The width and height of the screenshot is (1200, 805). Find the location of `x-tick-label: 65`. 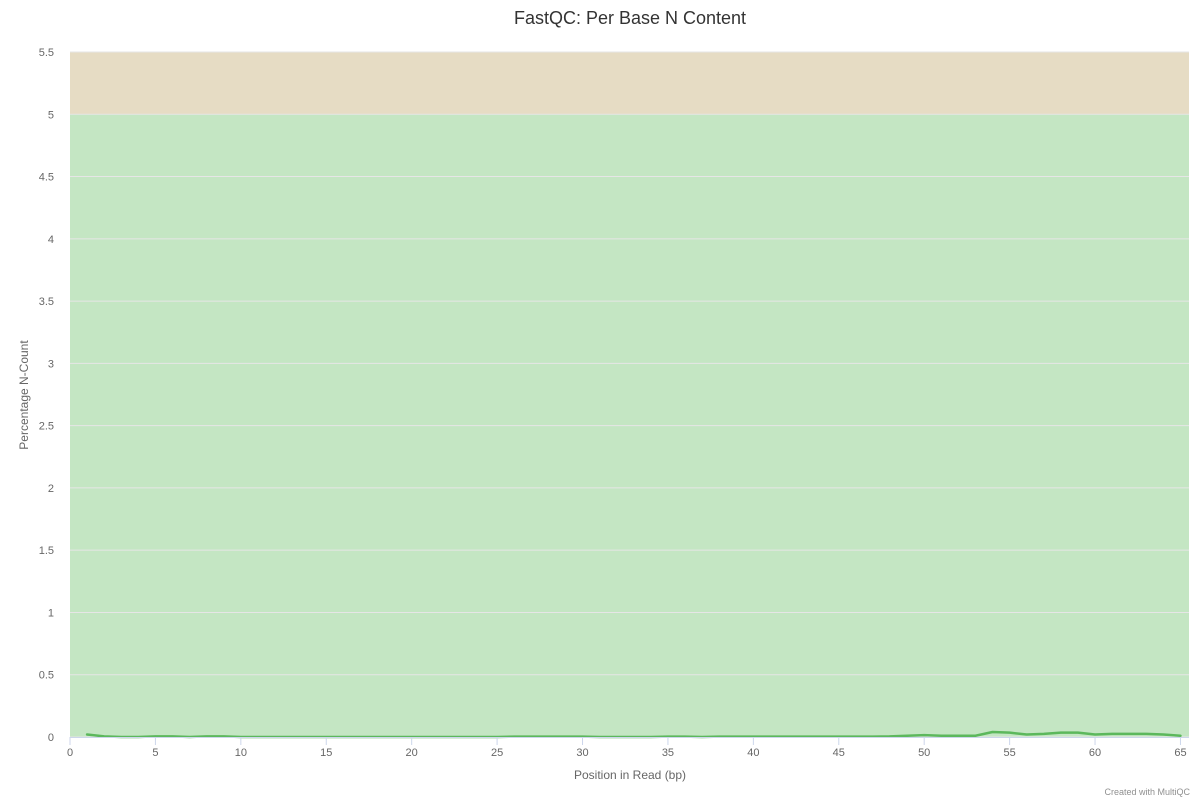

x-tick-label: 65 is located at coordinates (1180, 753).